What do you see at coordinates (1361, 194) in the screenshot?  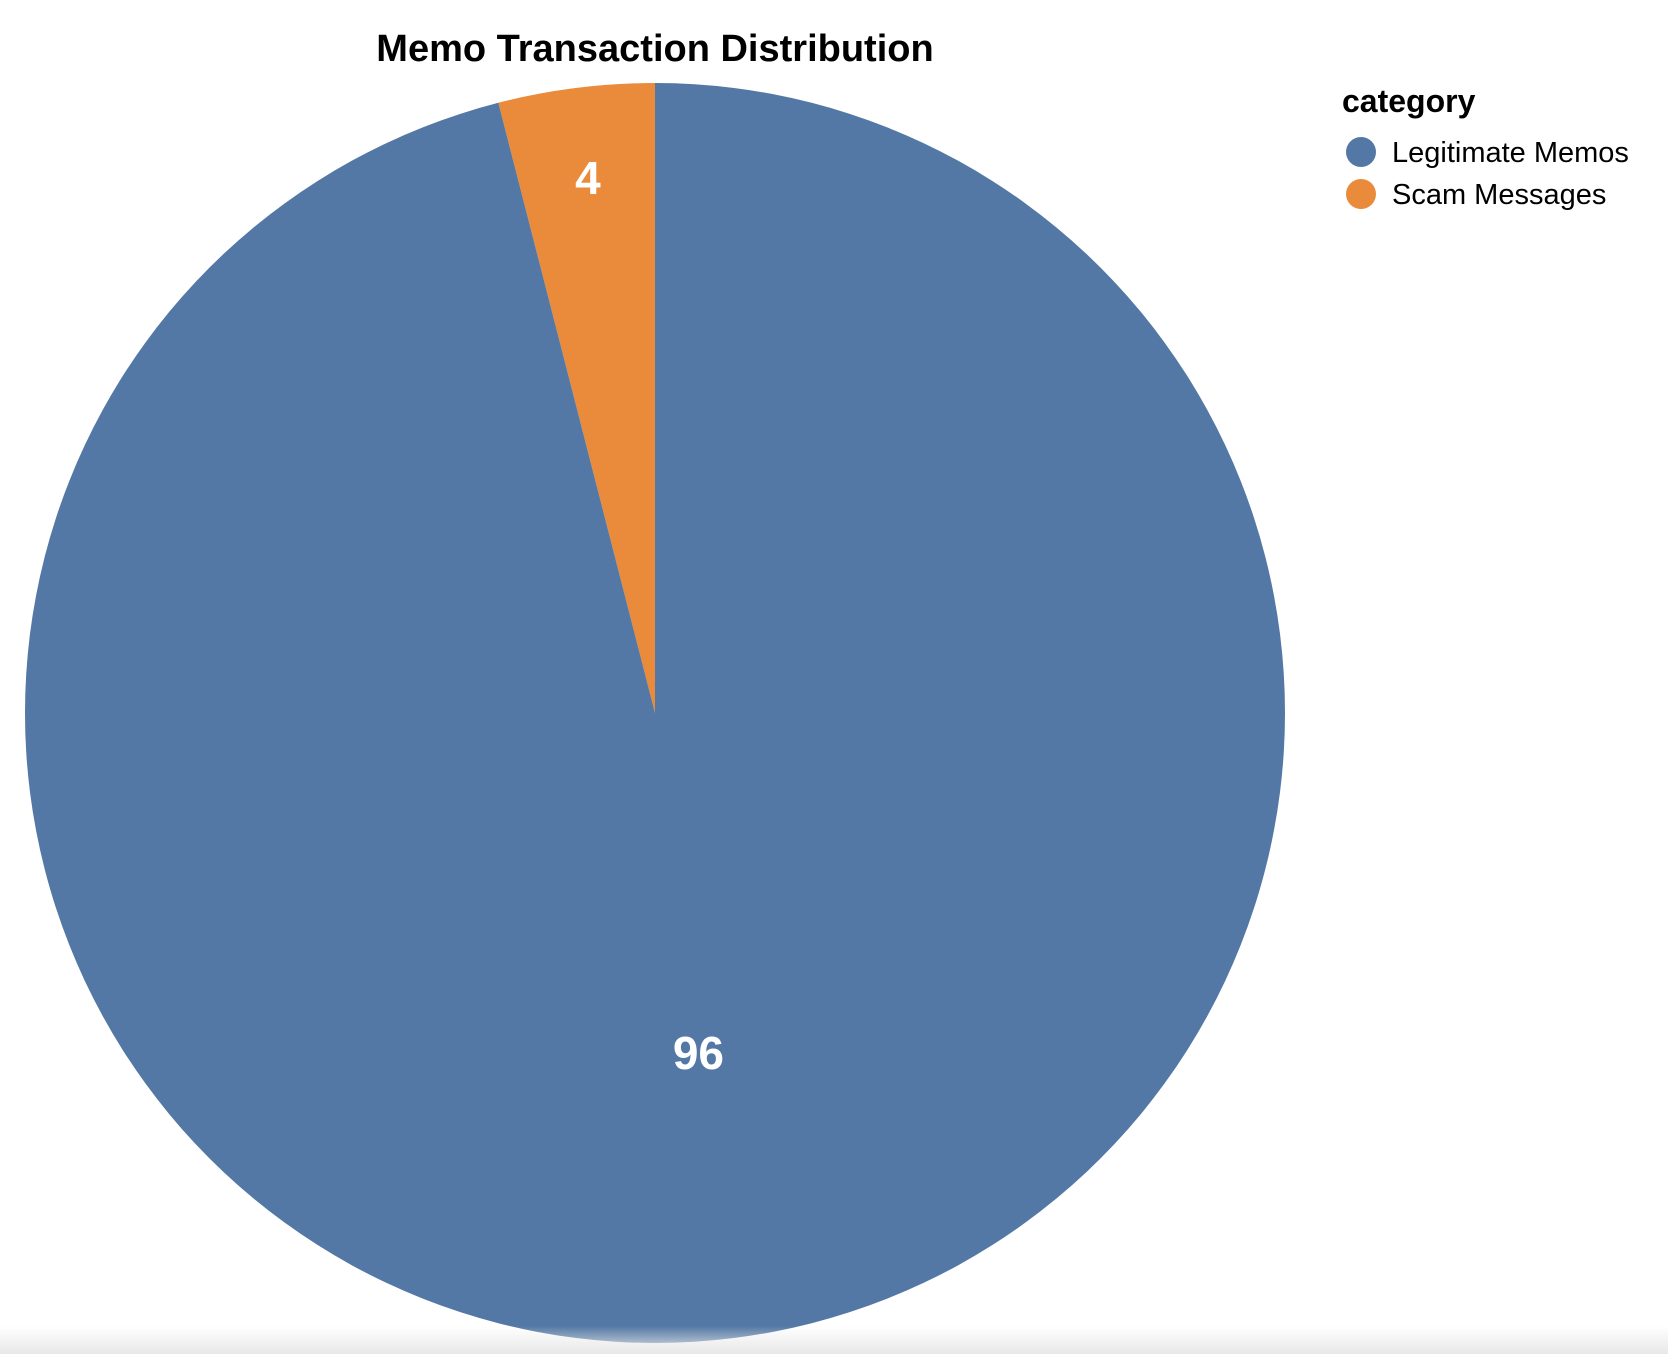 I see `legend-swatch-scam-messages` at bounding box center [1361, 194].